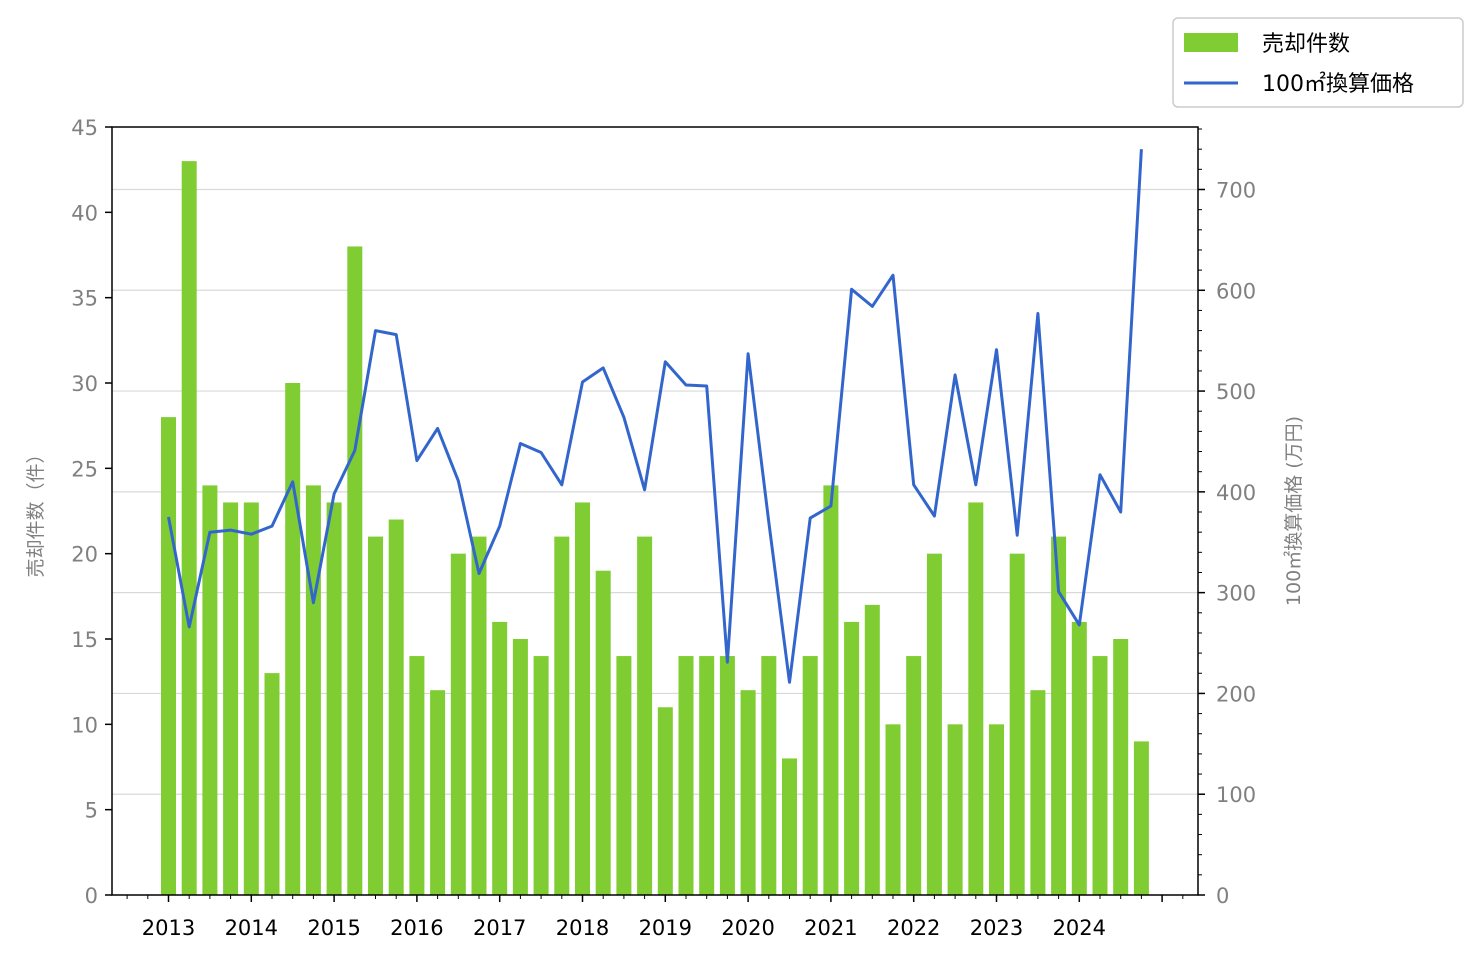  I want to click on left-tick-label: 10, so click(84, 725).